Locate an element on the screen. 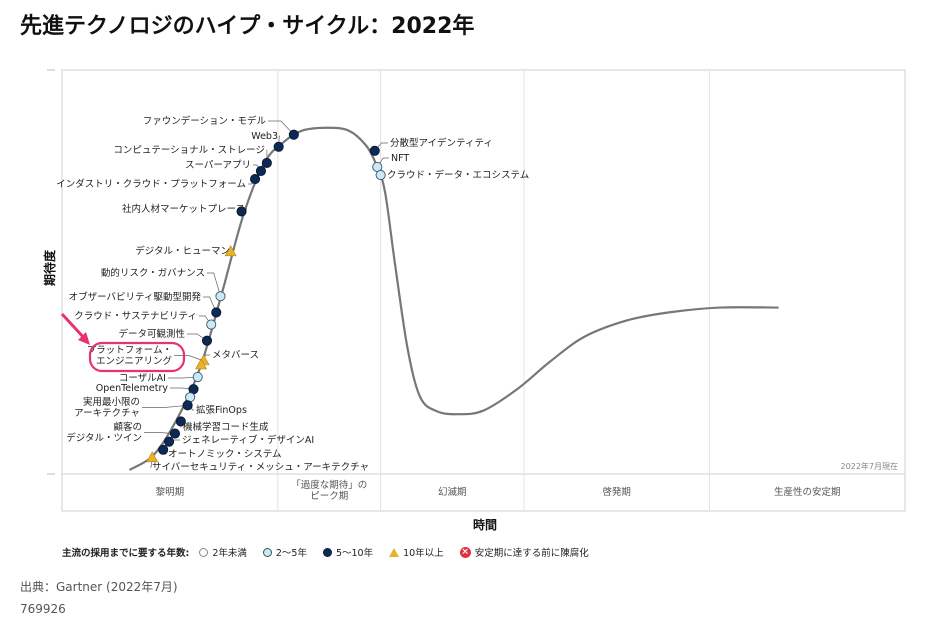 The height and width of the screenshot is (623, 930). phase-label: 啓発期 is located at coordinates (616, 492).